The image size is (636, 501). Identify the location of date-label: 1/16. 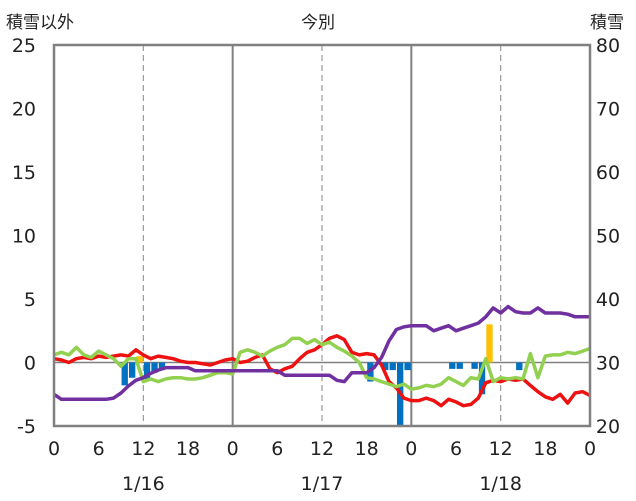
(143, 484).